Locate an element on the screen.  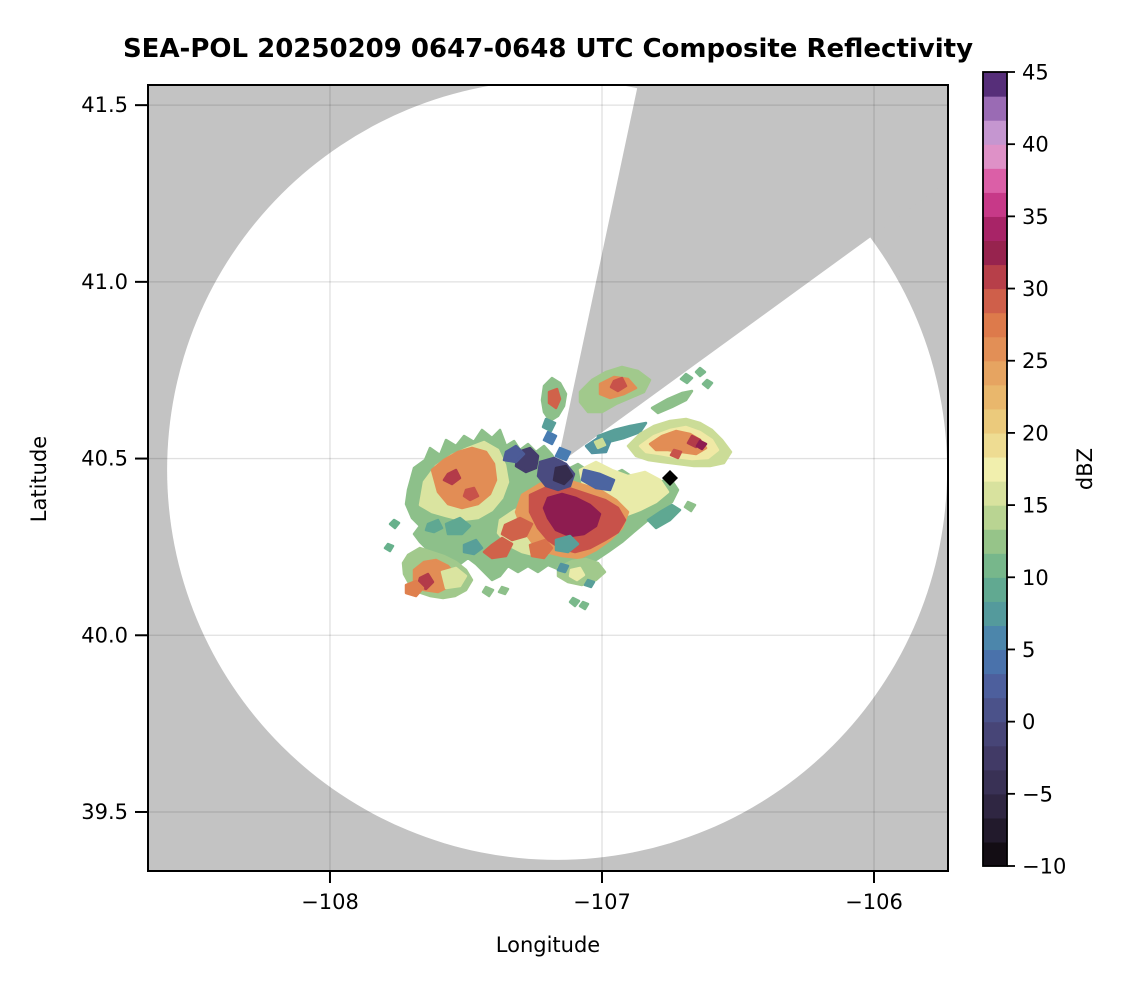
blocked-sector-wedge is located at coordinates (752, 275).